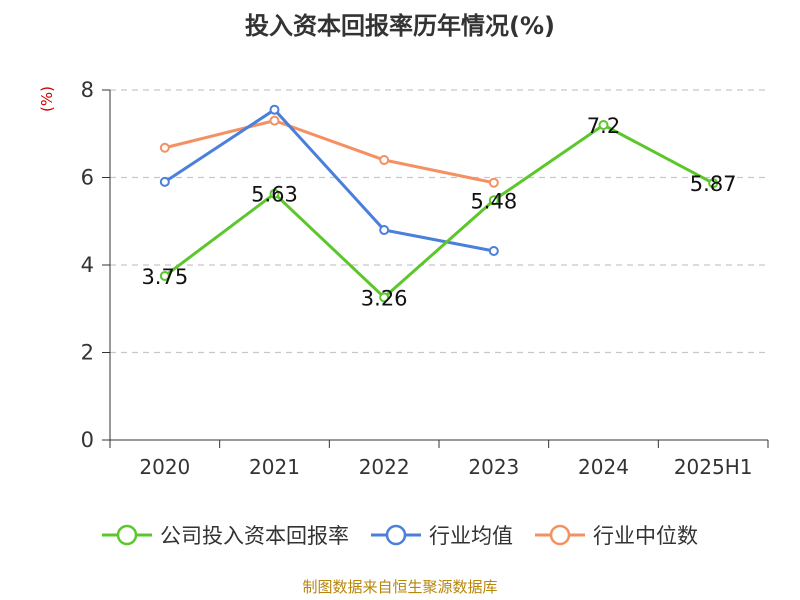 The width and height of the screenshot is (800, 600). Describe the element at coordinates (384, 467) in the screenshot. I see `x-tick-label: 2022` at that location.